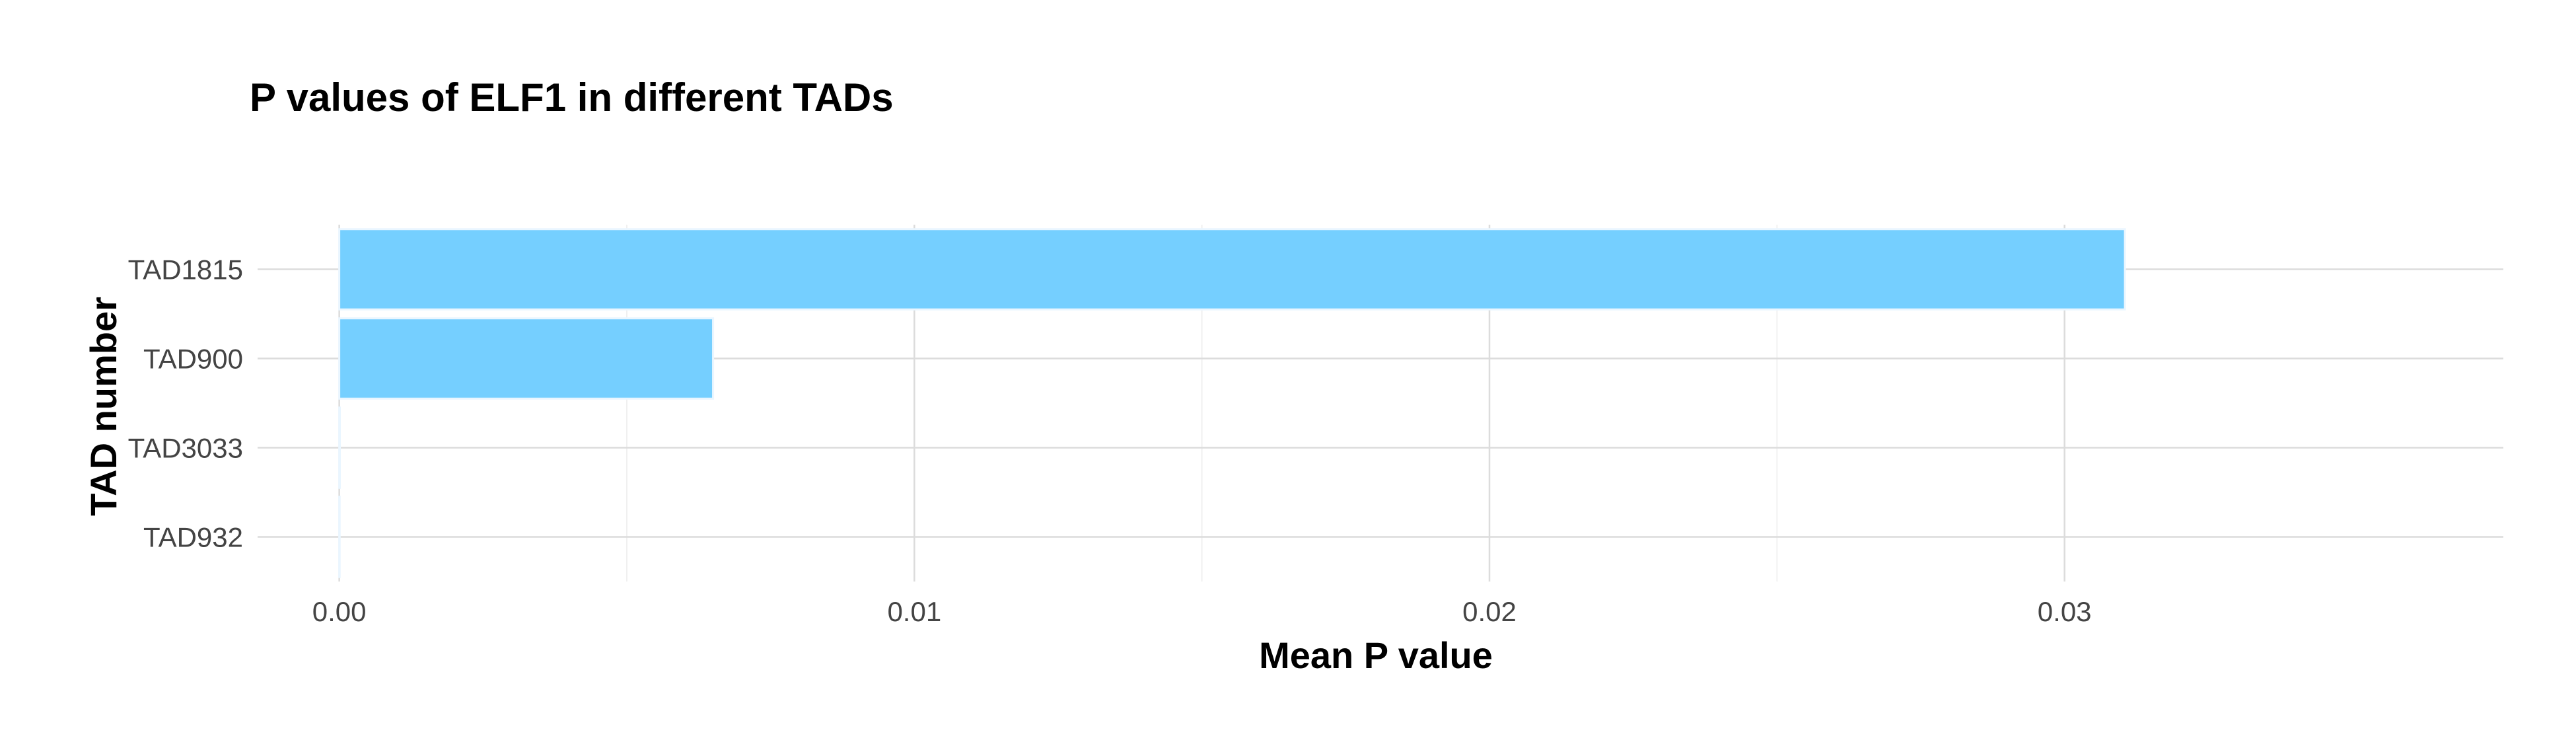  What do you see at coordinates (572, 98) in the screenshot?
I see `chart-title: P values of ELF1 in different TADs` at bounding box center [572, 98].